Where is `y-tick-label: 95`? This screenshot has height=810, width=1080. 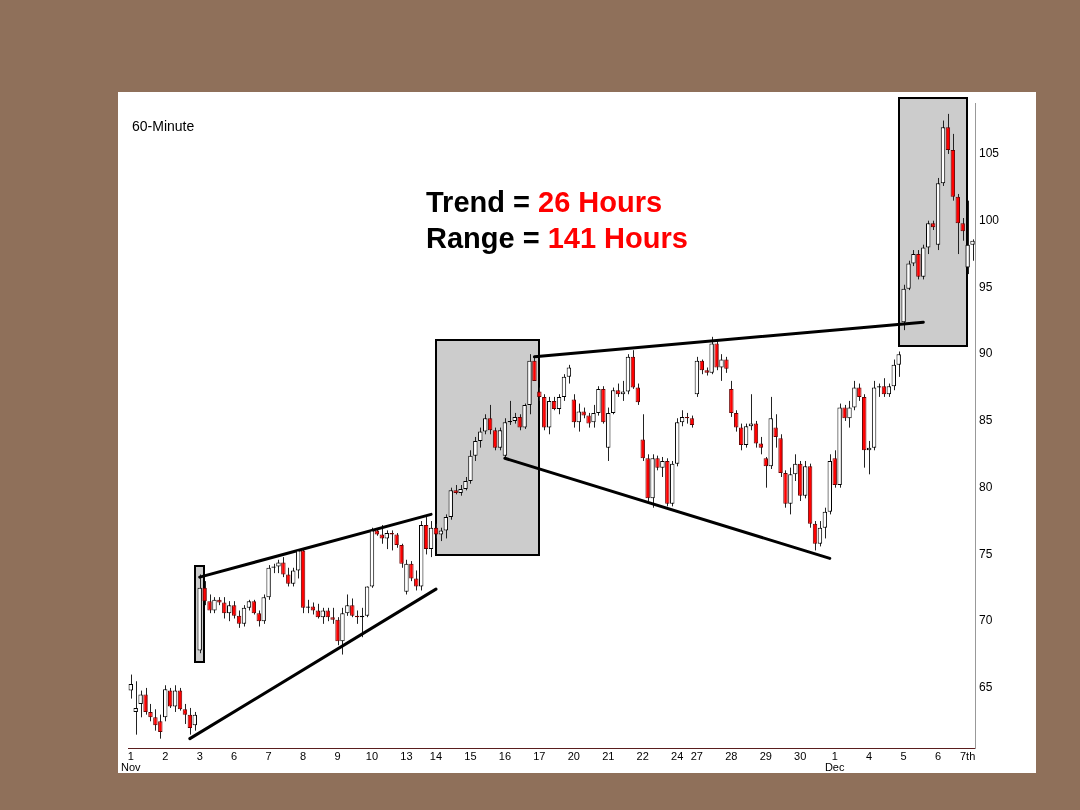 y-tick-label: 95 is located at coordinates (986, 286).